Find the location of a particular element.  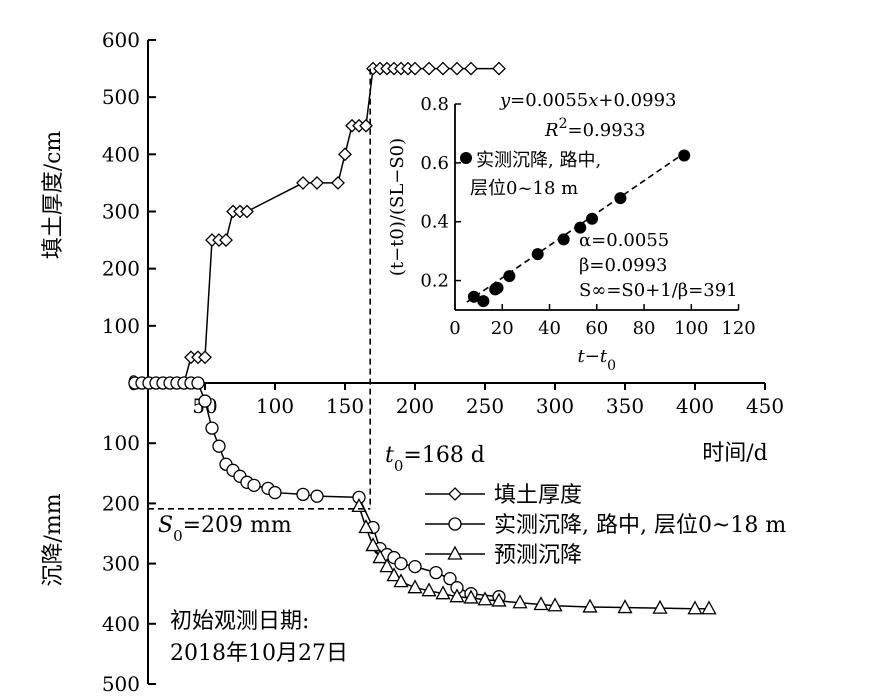

inset-y-tick-label: 0.4 is located at coordinates (434, 222).